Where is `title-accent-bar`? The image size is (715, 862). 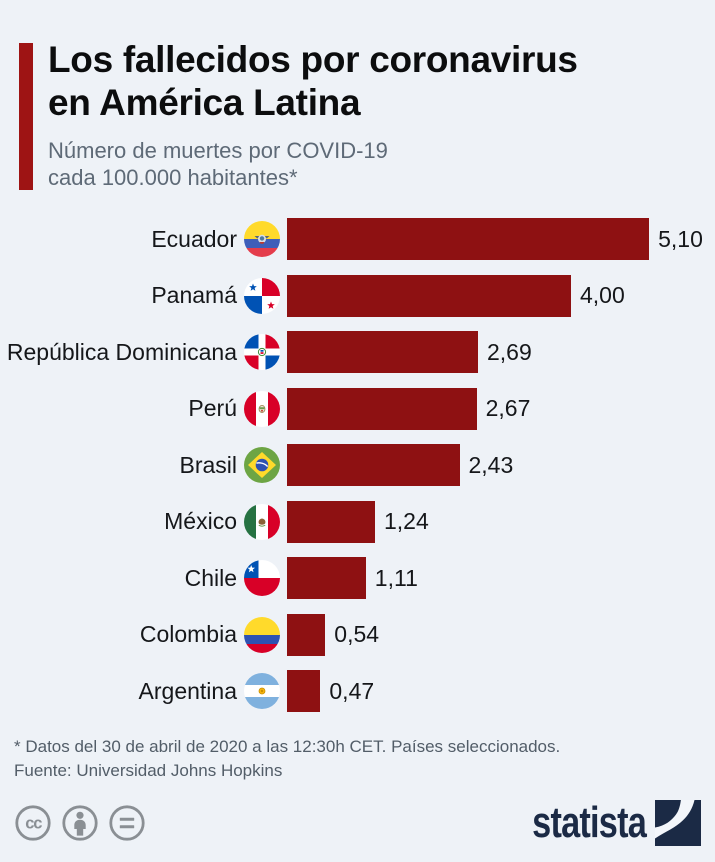 title-accent-bar is located at coordinates (26, 116).